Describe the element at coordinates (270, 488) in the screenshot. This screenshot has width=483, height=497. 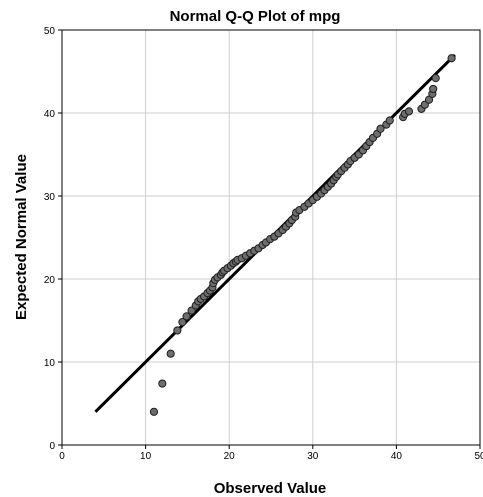
I see `x-axis-label: Observed Value` at that location.